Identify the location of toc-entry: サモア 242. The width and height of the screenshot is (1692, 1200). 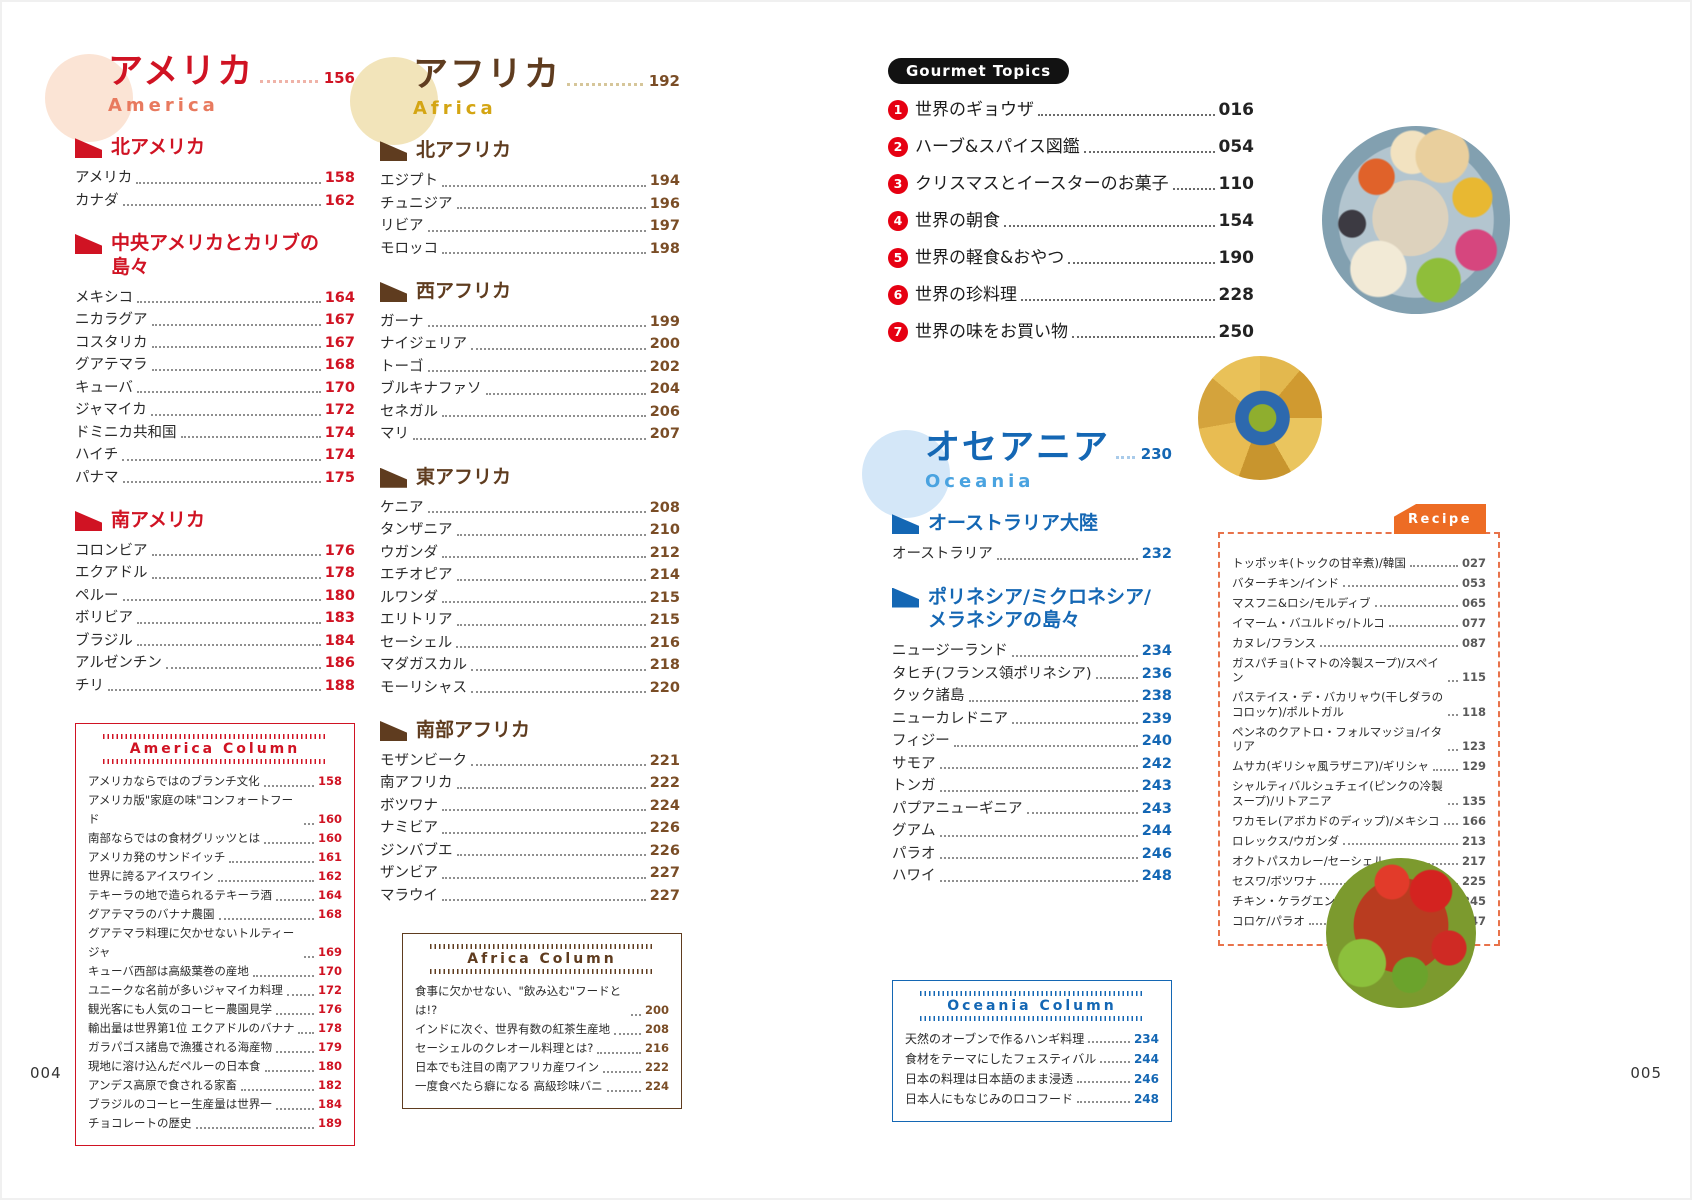
(1032, 764).